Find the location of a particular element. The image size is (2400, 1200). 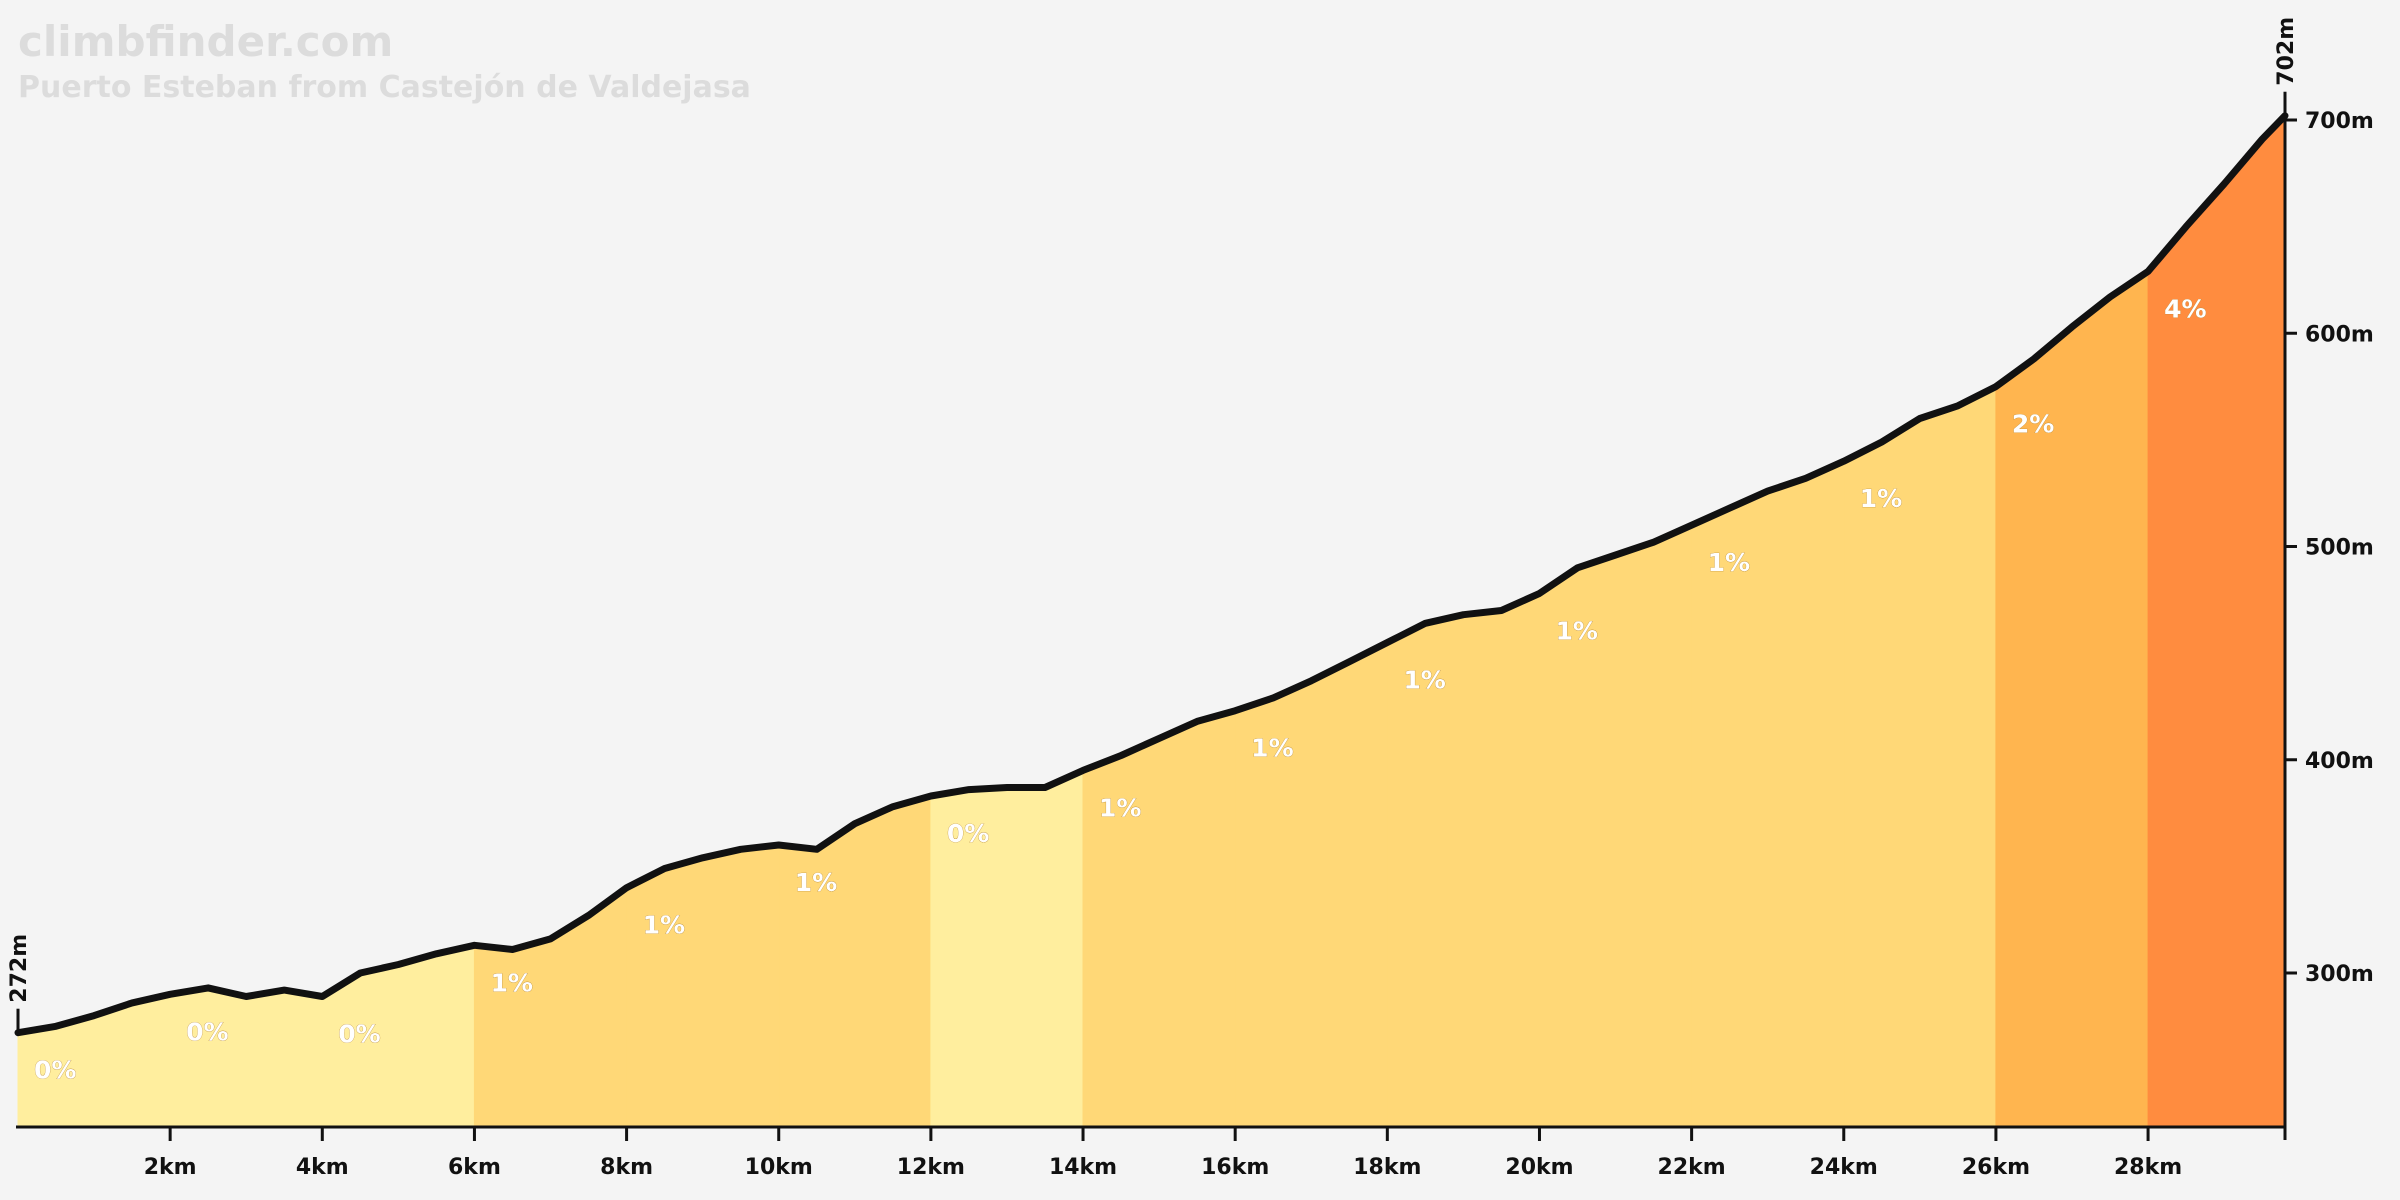

y-tick-label: 600m is located at coordinates (2339, 334).